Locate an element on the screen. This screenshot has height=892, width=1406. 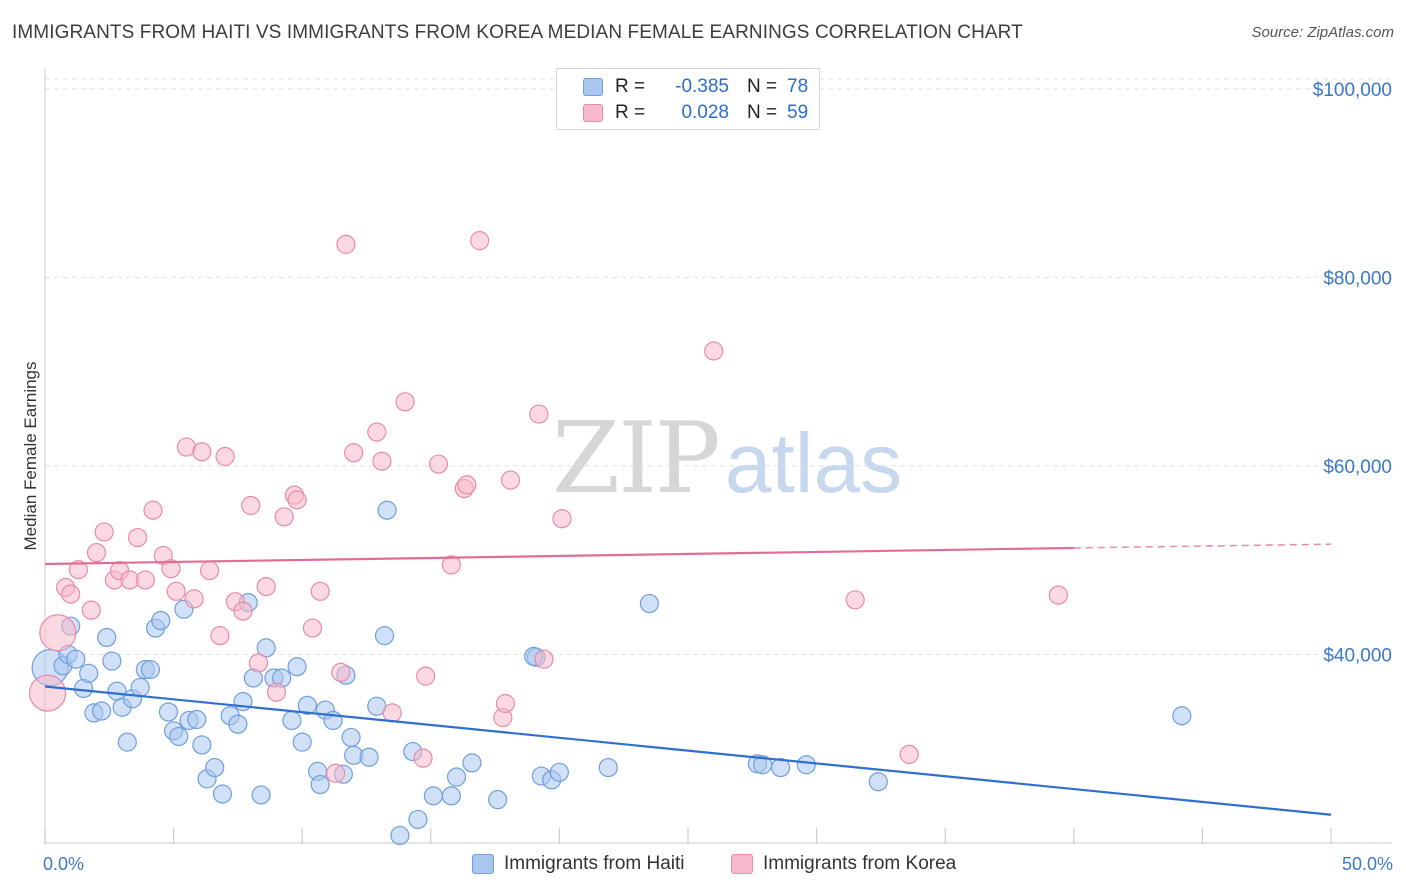
bottom-legend-korea: Immigrants from Korea is located at coordinates (843, 864).